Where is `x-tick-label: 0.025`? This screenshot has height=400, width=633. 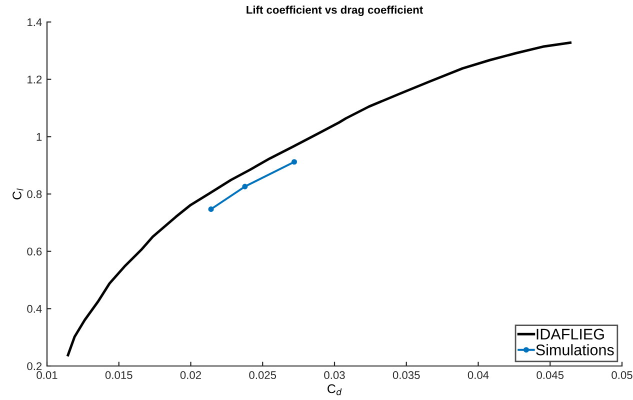 x-tick-label: 0.025 is located at coordinates (262, 375).